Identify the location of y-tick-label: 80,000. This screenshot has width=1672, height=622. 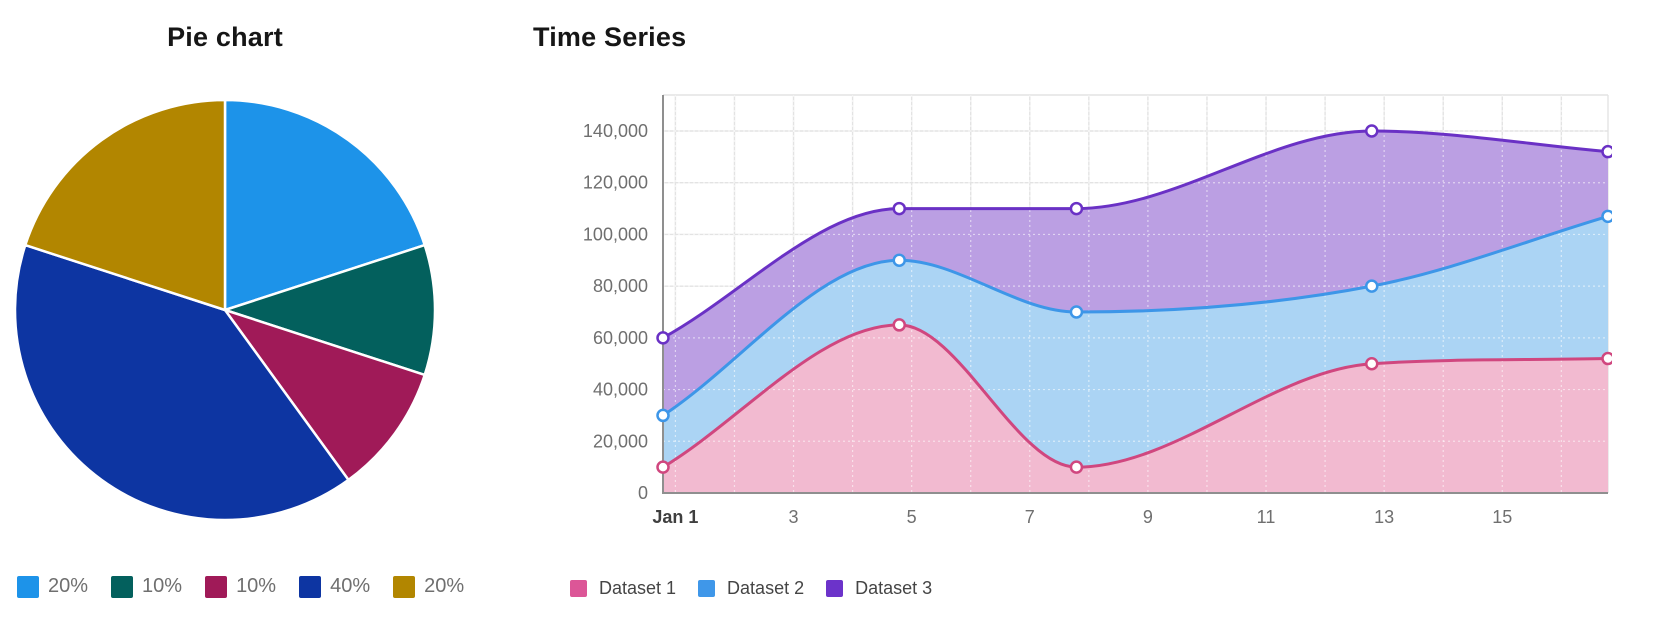
(620, 286).